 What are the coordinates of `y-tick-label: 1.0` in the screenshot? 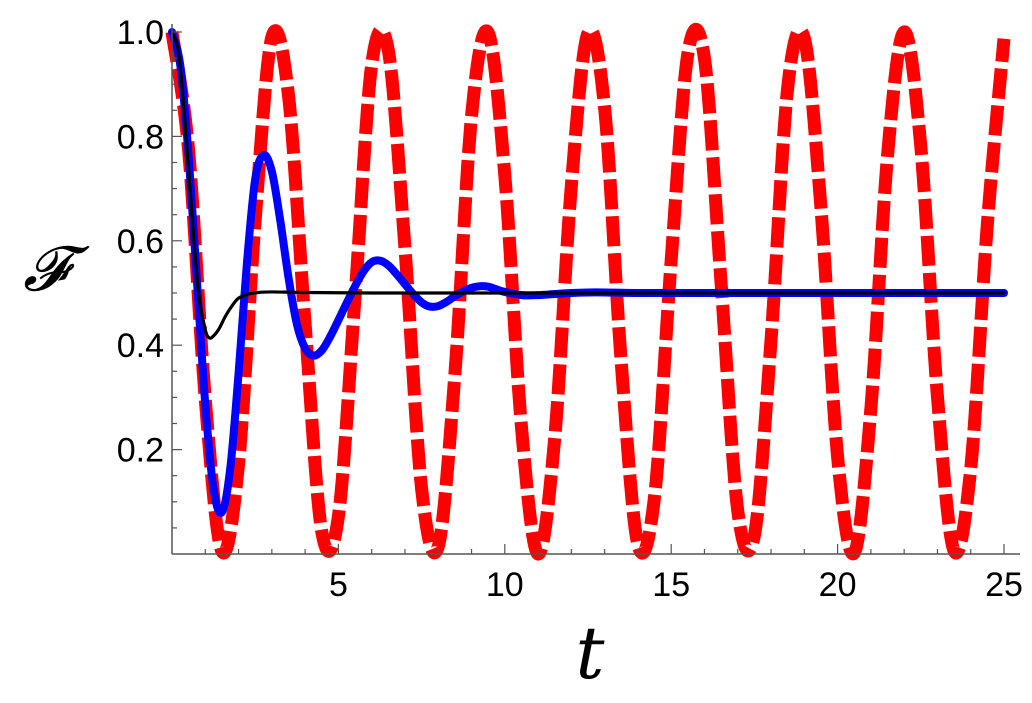 It's located at (140, 33).